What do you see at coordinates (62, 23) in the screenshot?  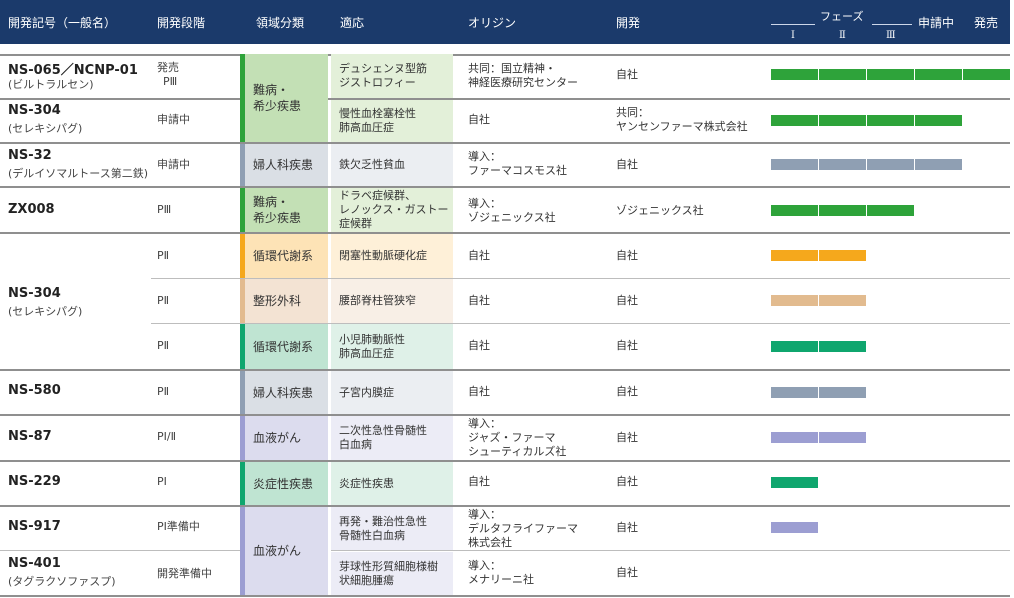 I see `header-code: 開発記号（一般名）` at bounding box center [62, 23].